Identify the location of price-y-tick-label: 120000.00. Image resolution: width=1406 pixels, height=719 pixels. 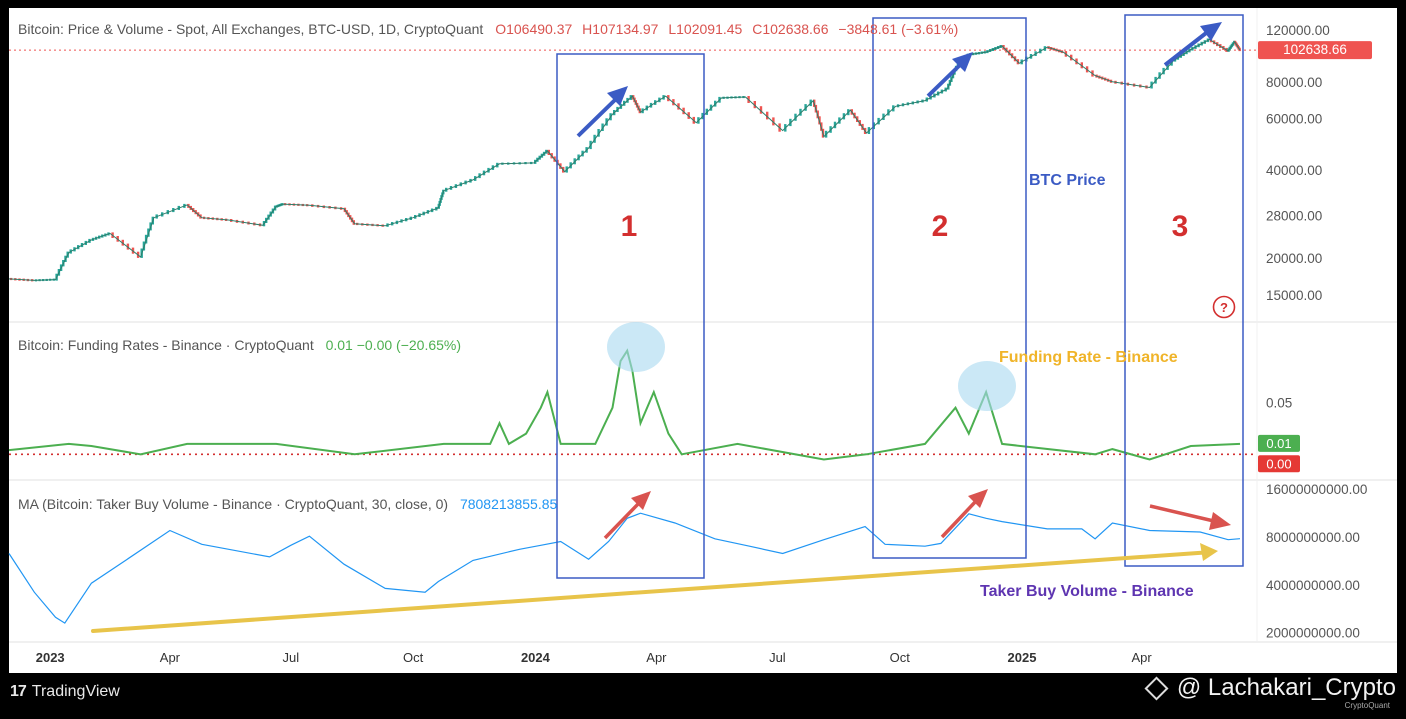
(1298, 30).